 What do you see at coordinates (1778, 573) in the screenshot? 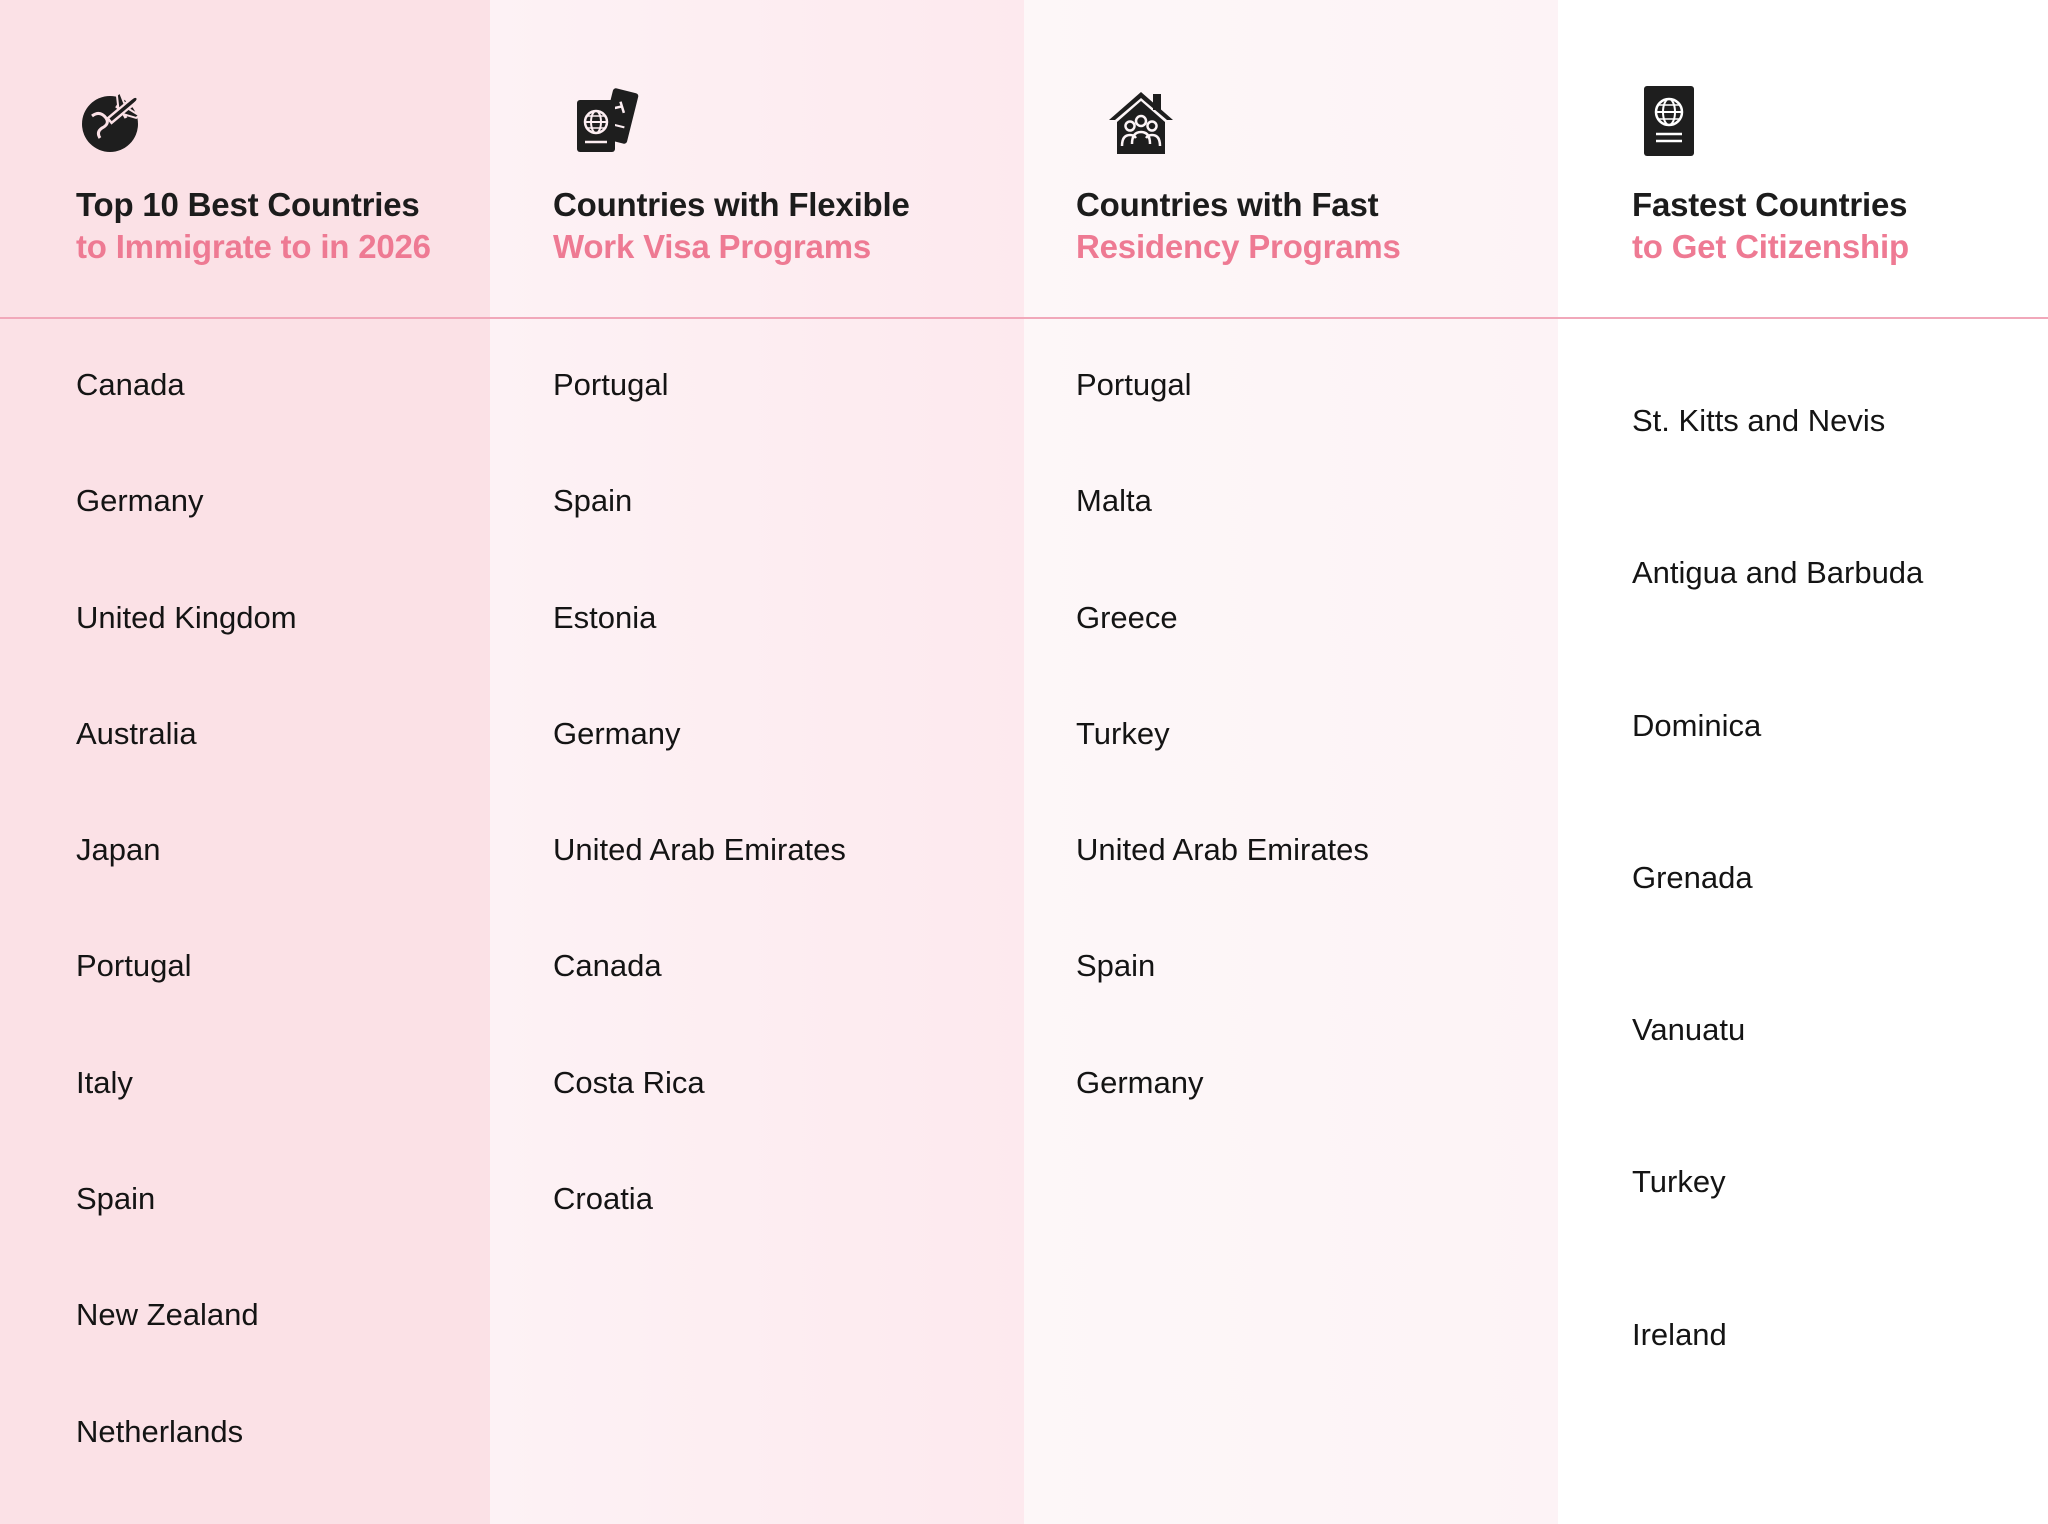
I see `list-item: Antigua and Barbuda` at bounding box center [1778, 573].